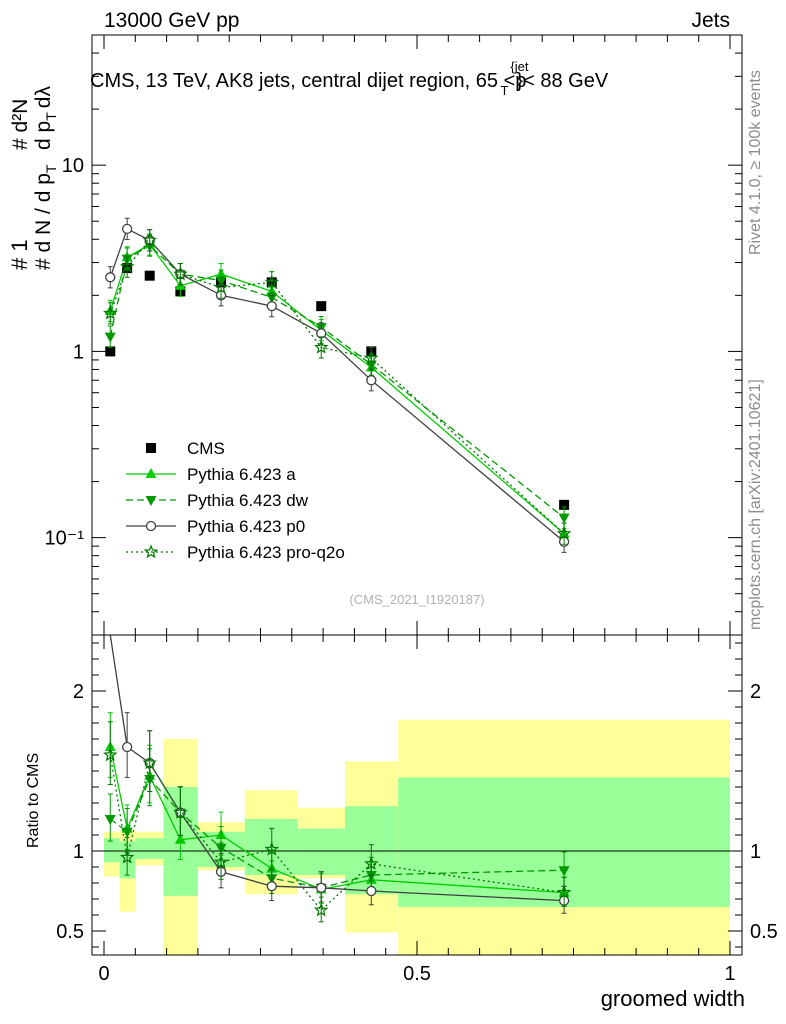 The height and width of the screenshot is (1024, 786). Describe the element at coordinates (103, 974) in the screenshot. I see `x-tick-label: 0` at that location.